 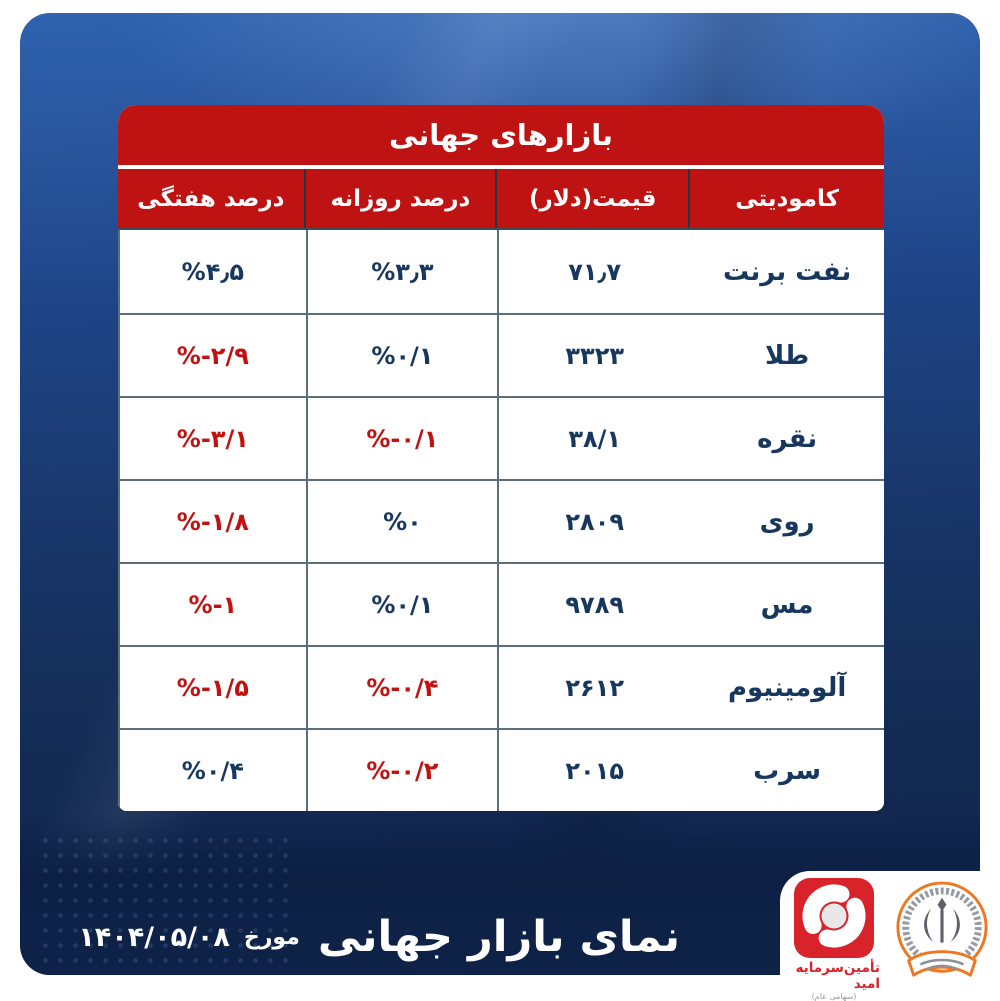 What do you see at coordinates (401, 271) in the screenshot?
I see `daily-percent-cell: %۳٫۳` at bounding box center [401, 271].